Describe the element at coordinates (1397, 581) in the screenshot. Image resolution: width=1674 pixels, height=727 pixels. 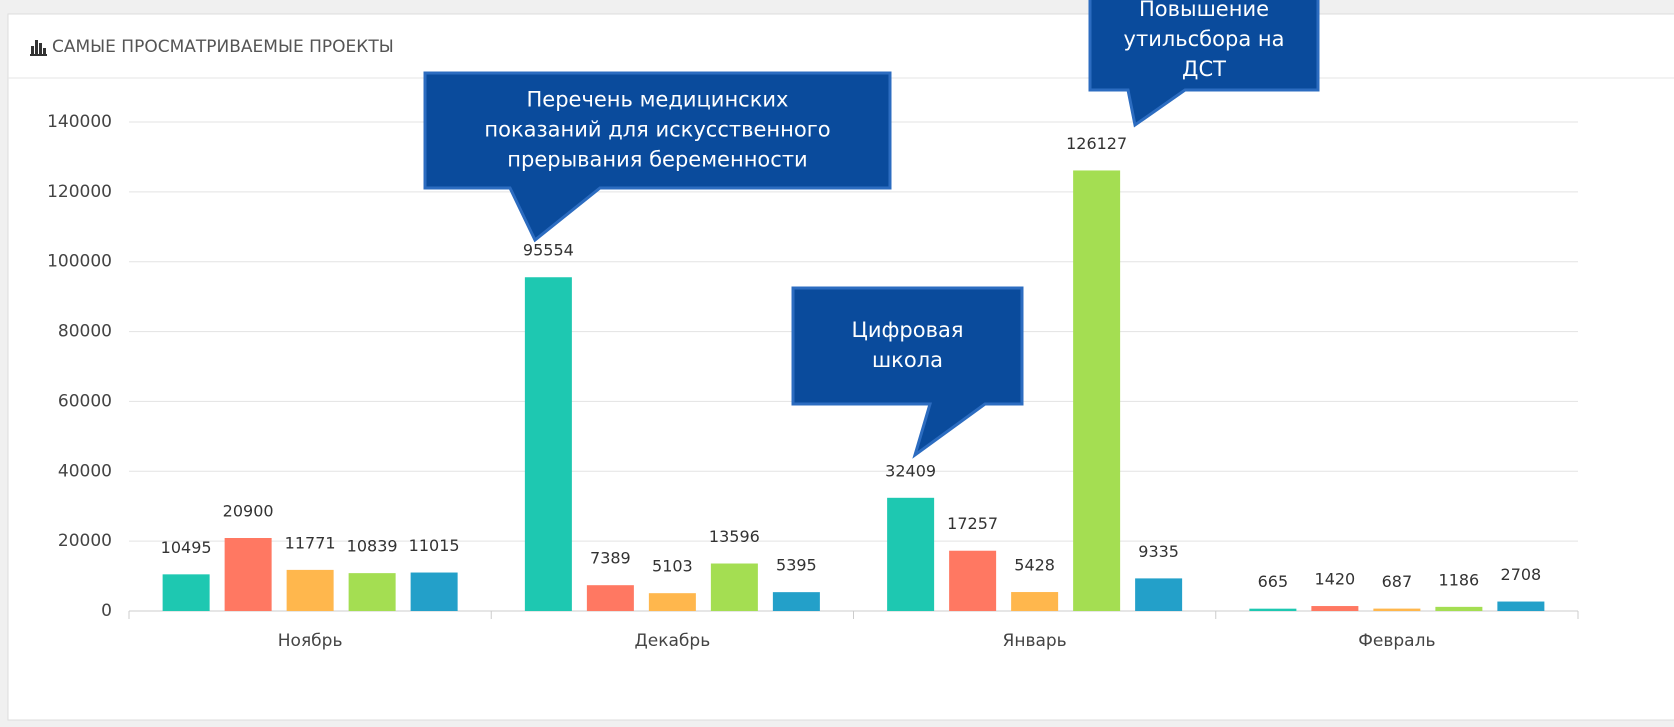
I see `value-label: 687` at that location.